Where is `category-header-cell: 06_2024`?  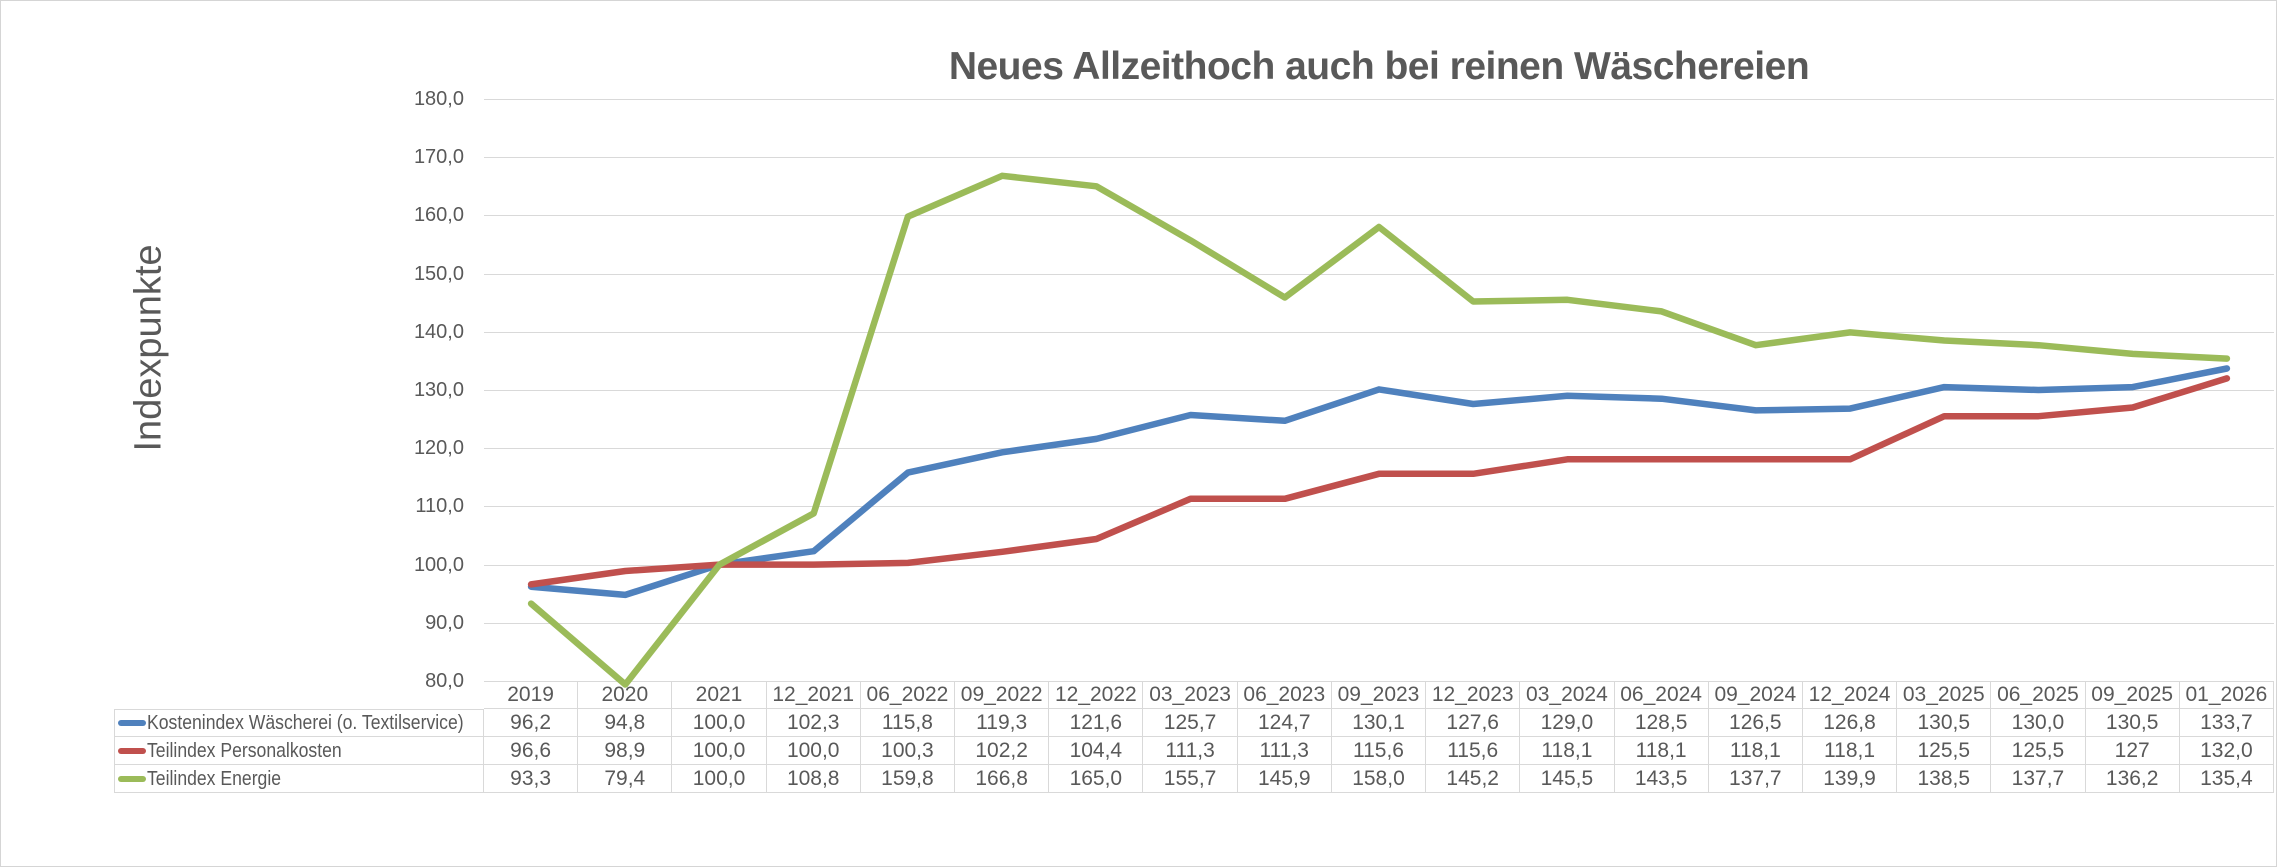 category-header-cell: 06_2024 is located at coordinates (1661, 695).